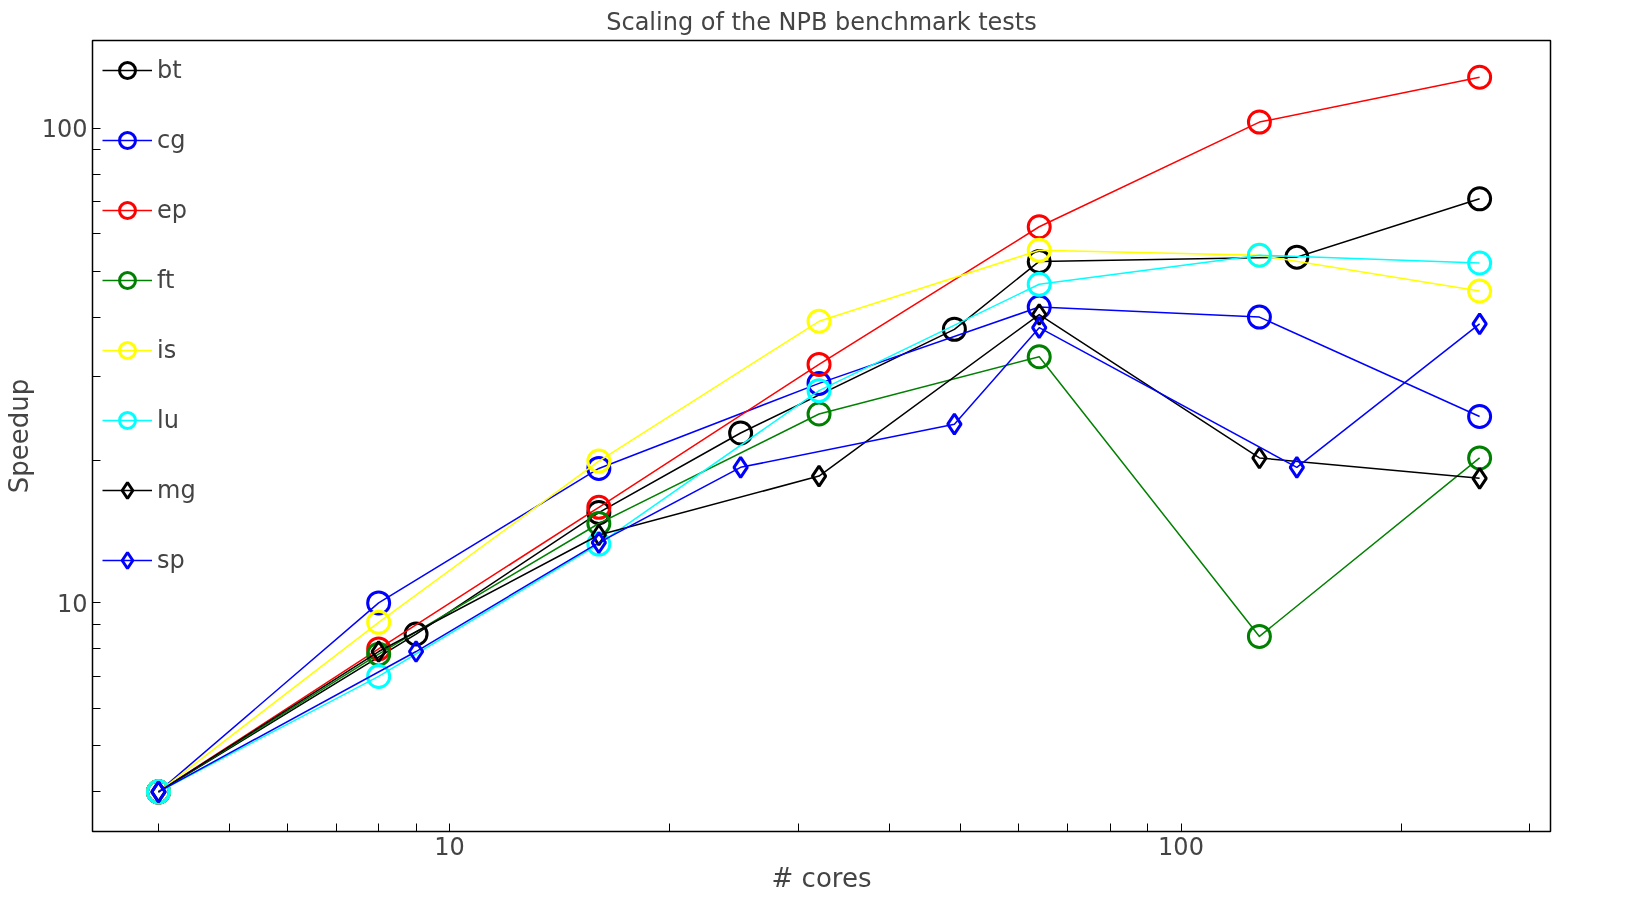 This screenshot has width=1629, height=908. What do you see at coordinates (18, 436) in the screenshot?
I see `y-axis-title: Speedup` at bounding box center [18, 436].